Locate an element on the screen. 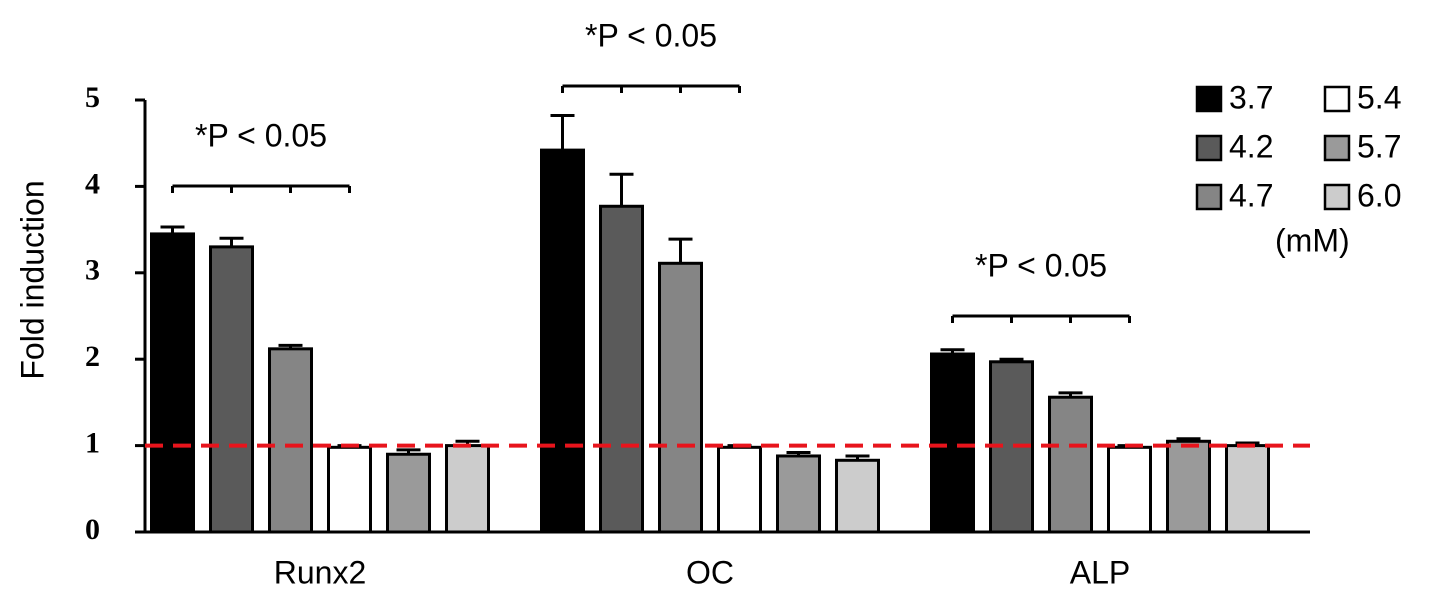 This screenshot has width=1456, height=607. legend-label: 6.0 is located at coordinates (1379, 195).